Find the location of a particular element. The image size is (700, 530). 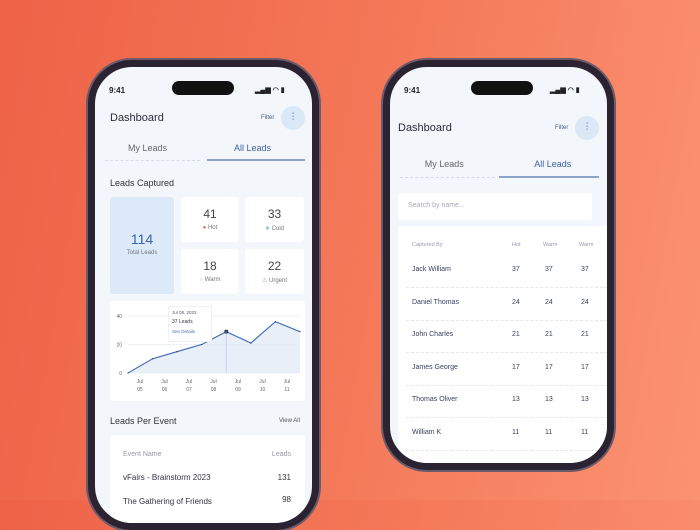

chart-tooltip: Jul 08, 2023 37 Leads See Details is located at coordinates (190, 324).